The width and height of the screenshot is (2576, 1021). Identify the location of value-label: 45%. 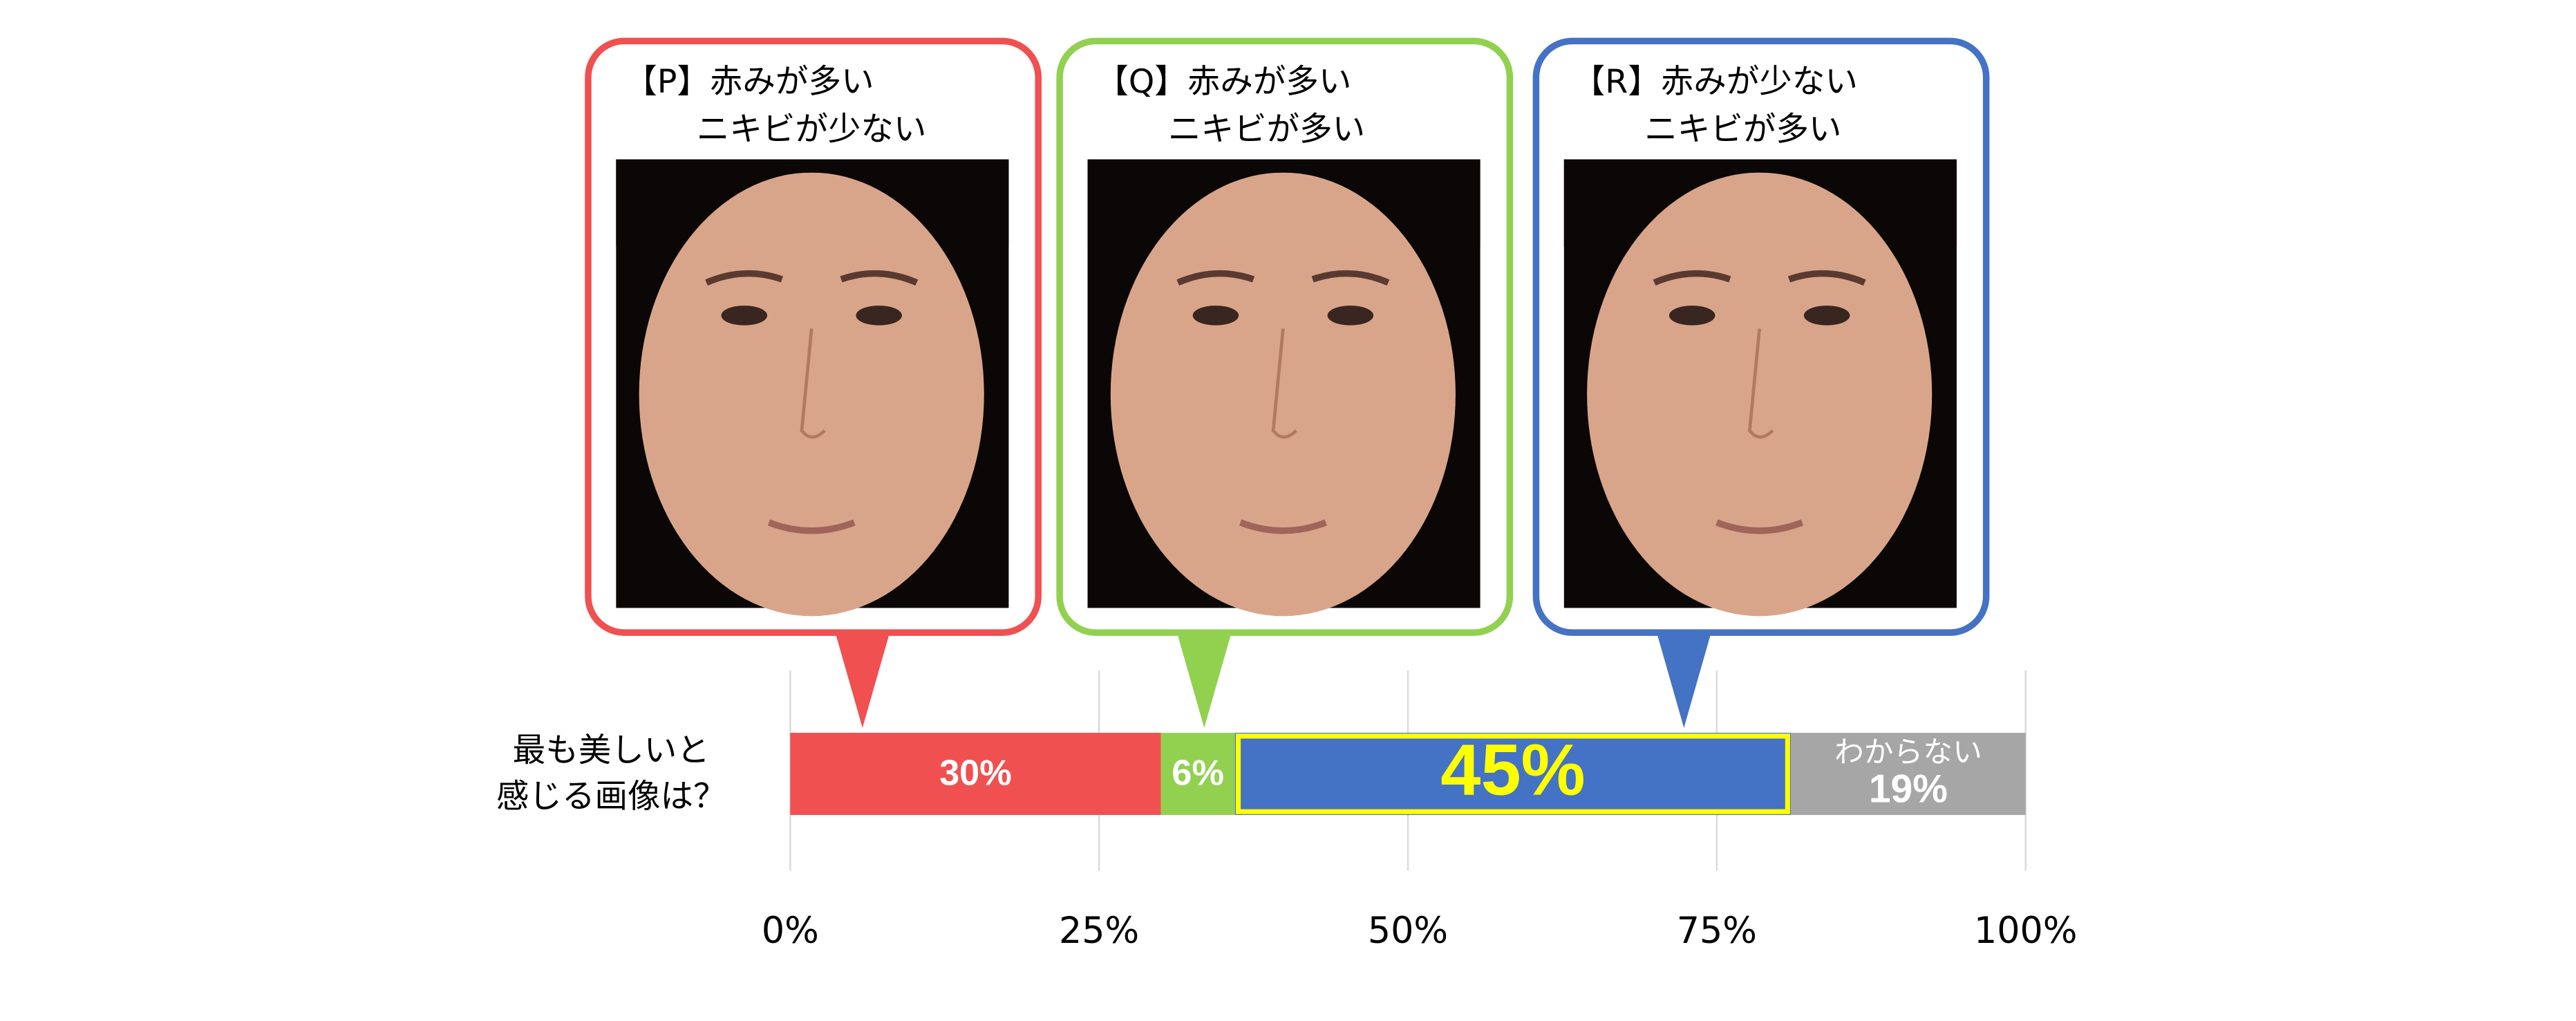
(1512, 770).